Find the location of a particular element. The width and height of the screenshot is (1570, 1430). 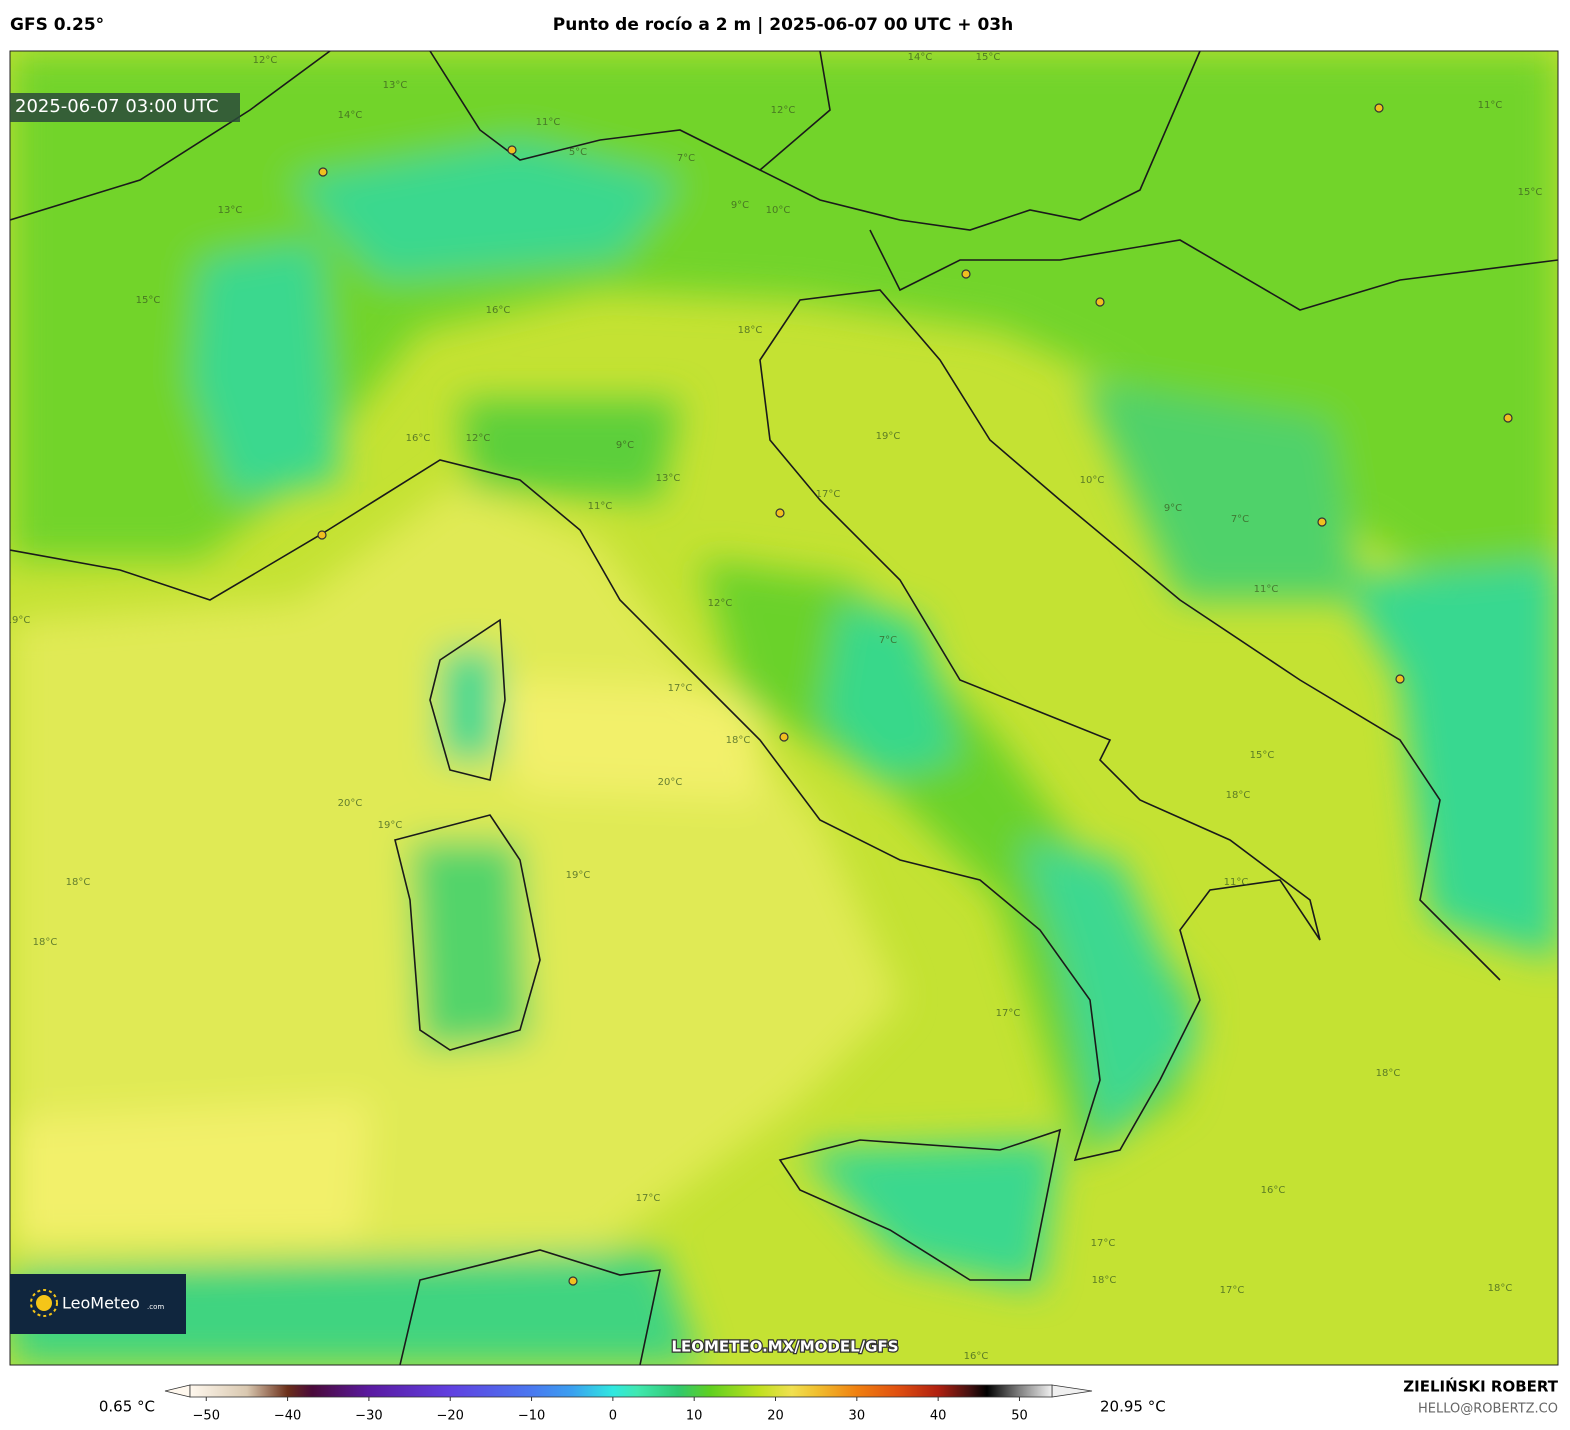

colorbar-tick-label: −40 is located at coordinates (287, 1416).